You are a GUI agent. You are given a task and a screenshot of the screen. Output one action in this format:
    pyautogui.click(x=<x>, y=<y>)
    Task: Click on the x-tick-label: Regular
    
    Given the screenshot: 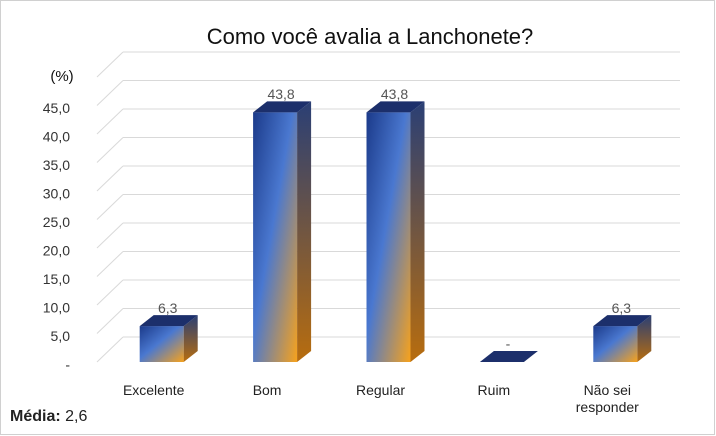 What is the action you would take?
    pyautogui.click(x=380, y=390)
    